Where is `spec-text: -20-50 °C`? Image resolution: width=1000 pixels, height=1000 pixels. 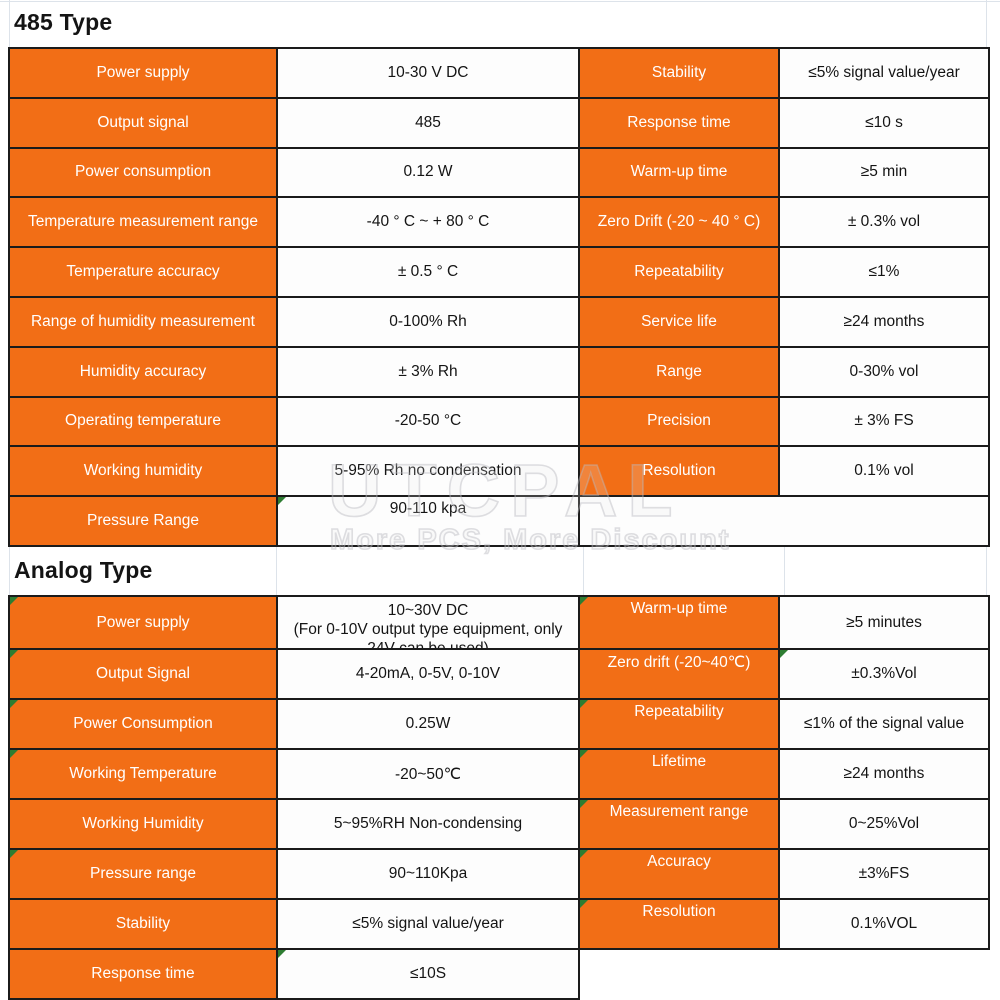
spec-text: -20-50 °C is located at coordinates (428, 421).